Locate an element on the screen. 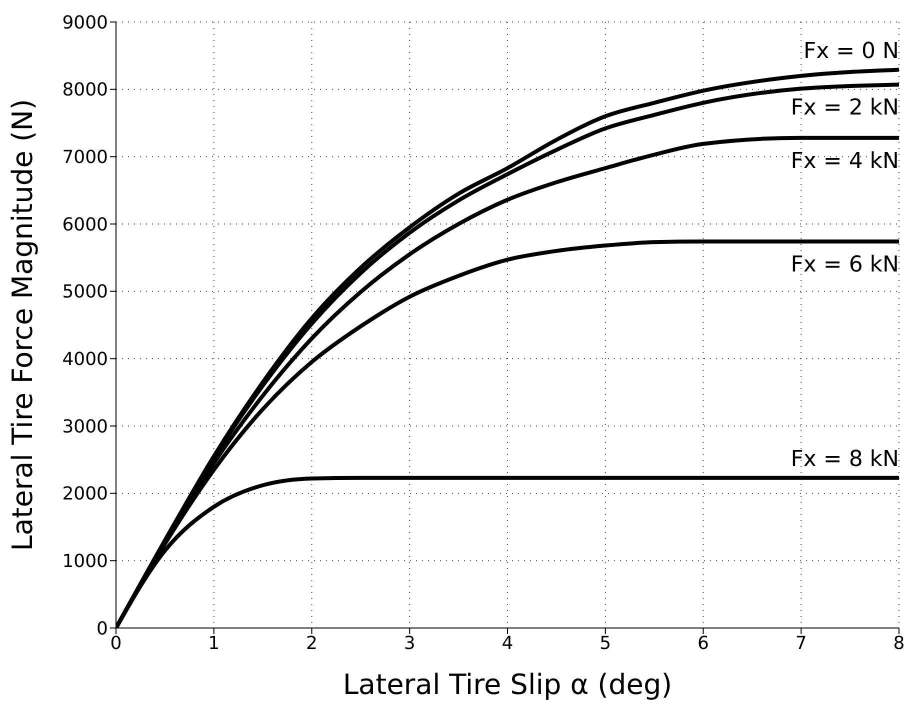 The height and width of the screenshot is (715, 915). y-axis-title: Lateral Tire Force Magnitude (N) is located at coordinates (22, 325).